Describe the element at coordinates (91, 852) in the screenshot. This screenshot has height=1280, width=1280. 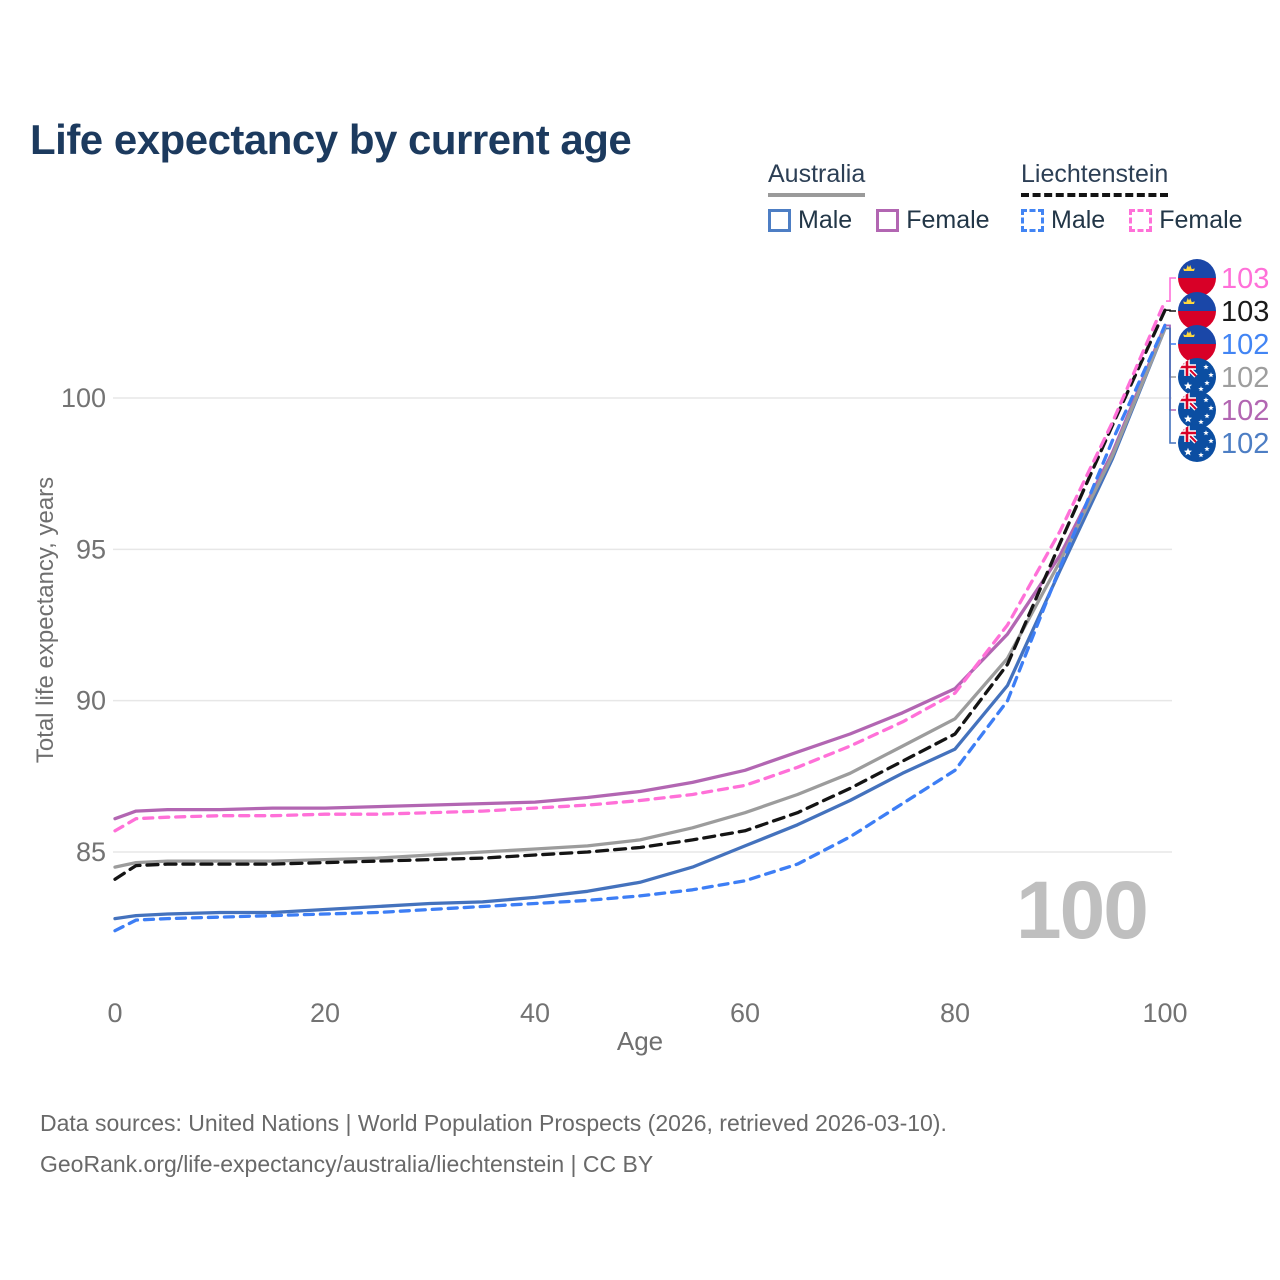
I see `y-tick-85: 85` at that location.